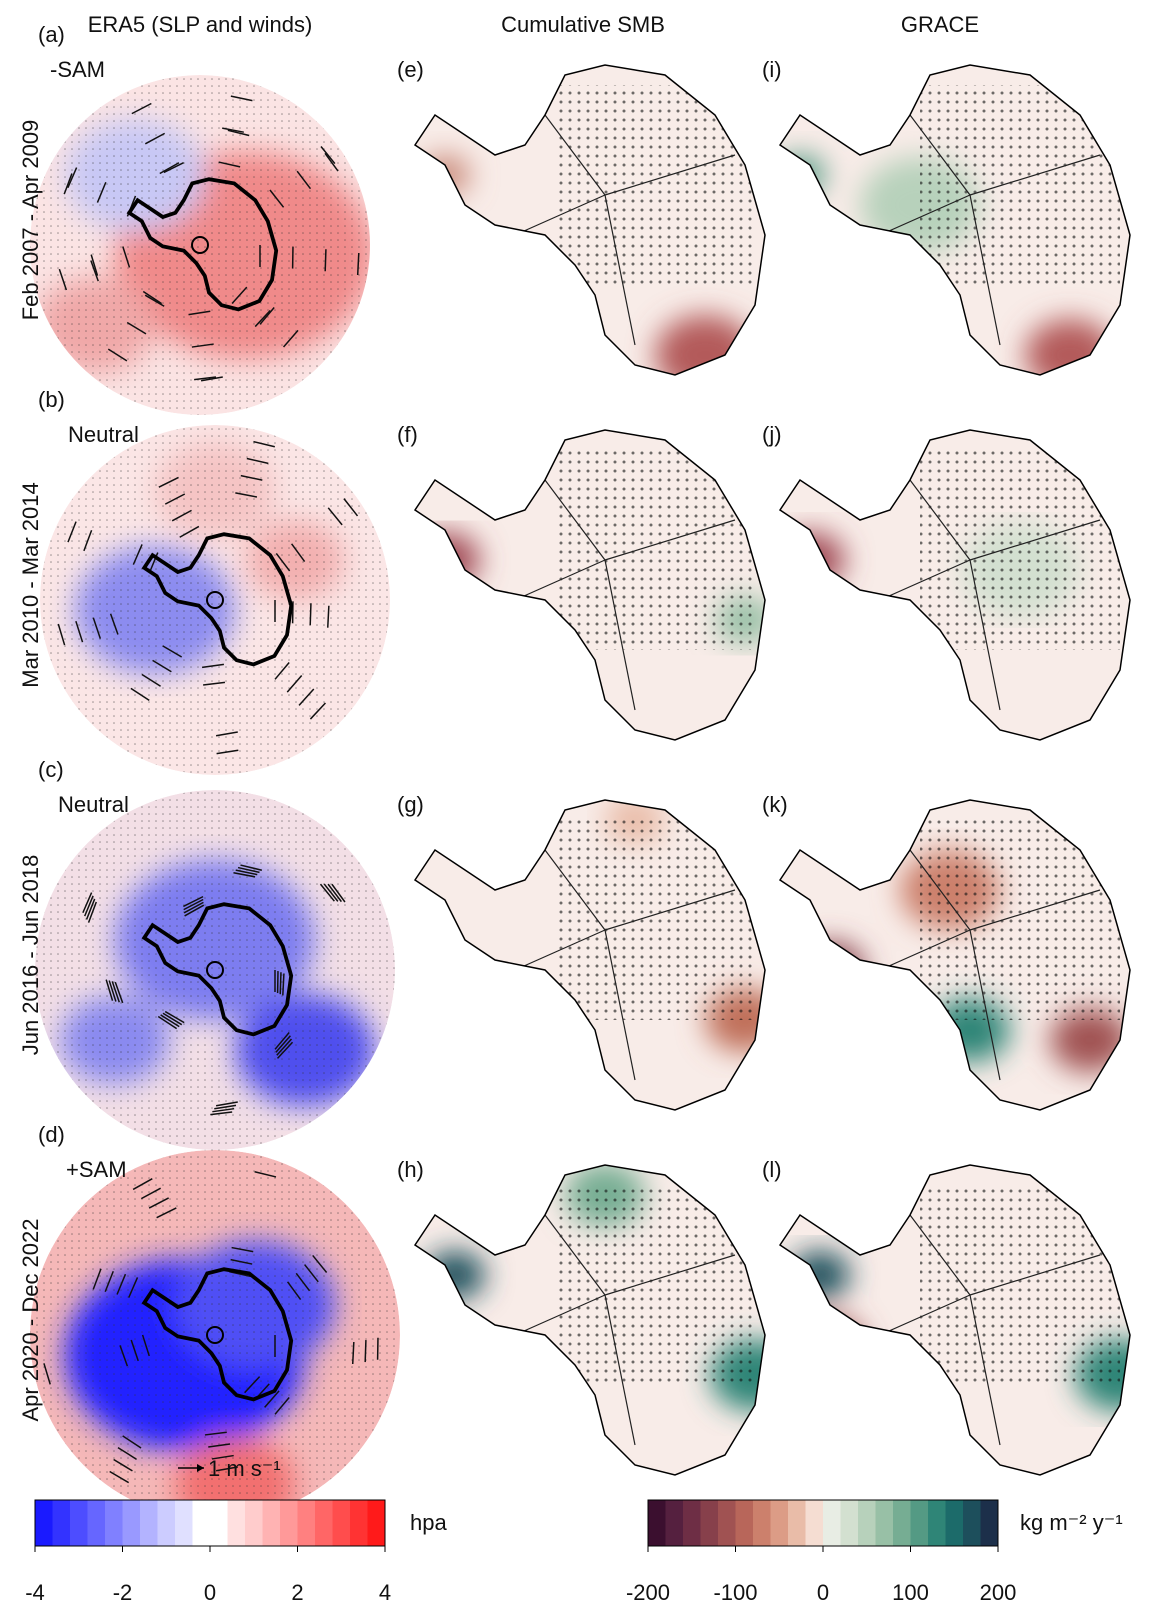 The image size is (1164, 1617). What do you see at coordinates (35, 1592) in the screenshot?
I see `colorbar-tick-label: -4` at bounding box center [35, 1592].